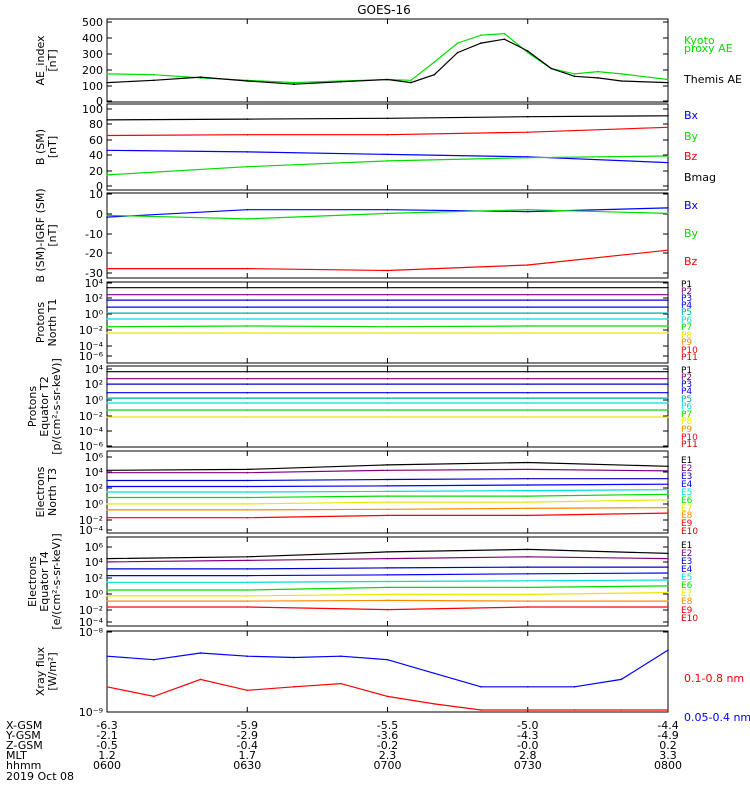 The image size is (750, 800). Describe the element at coordinates (247, 745) in the screenshot. I see `orbit-value: -0.4` at that location.